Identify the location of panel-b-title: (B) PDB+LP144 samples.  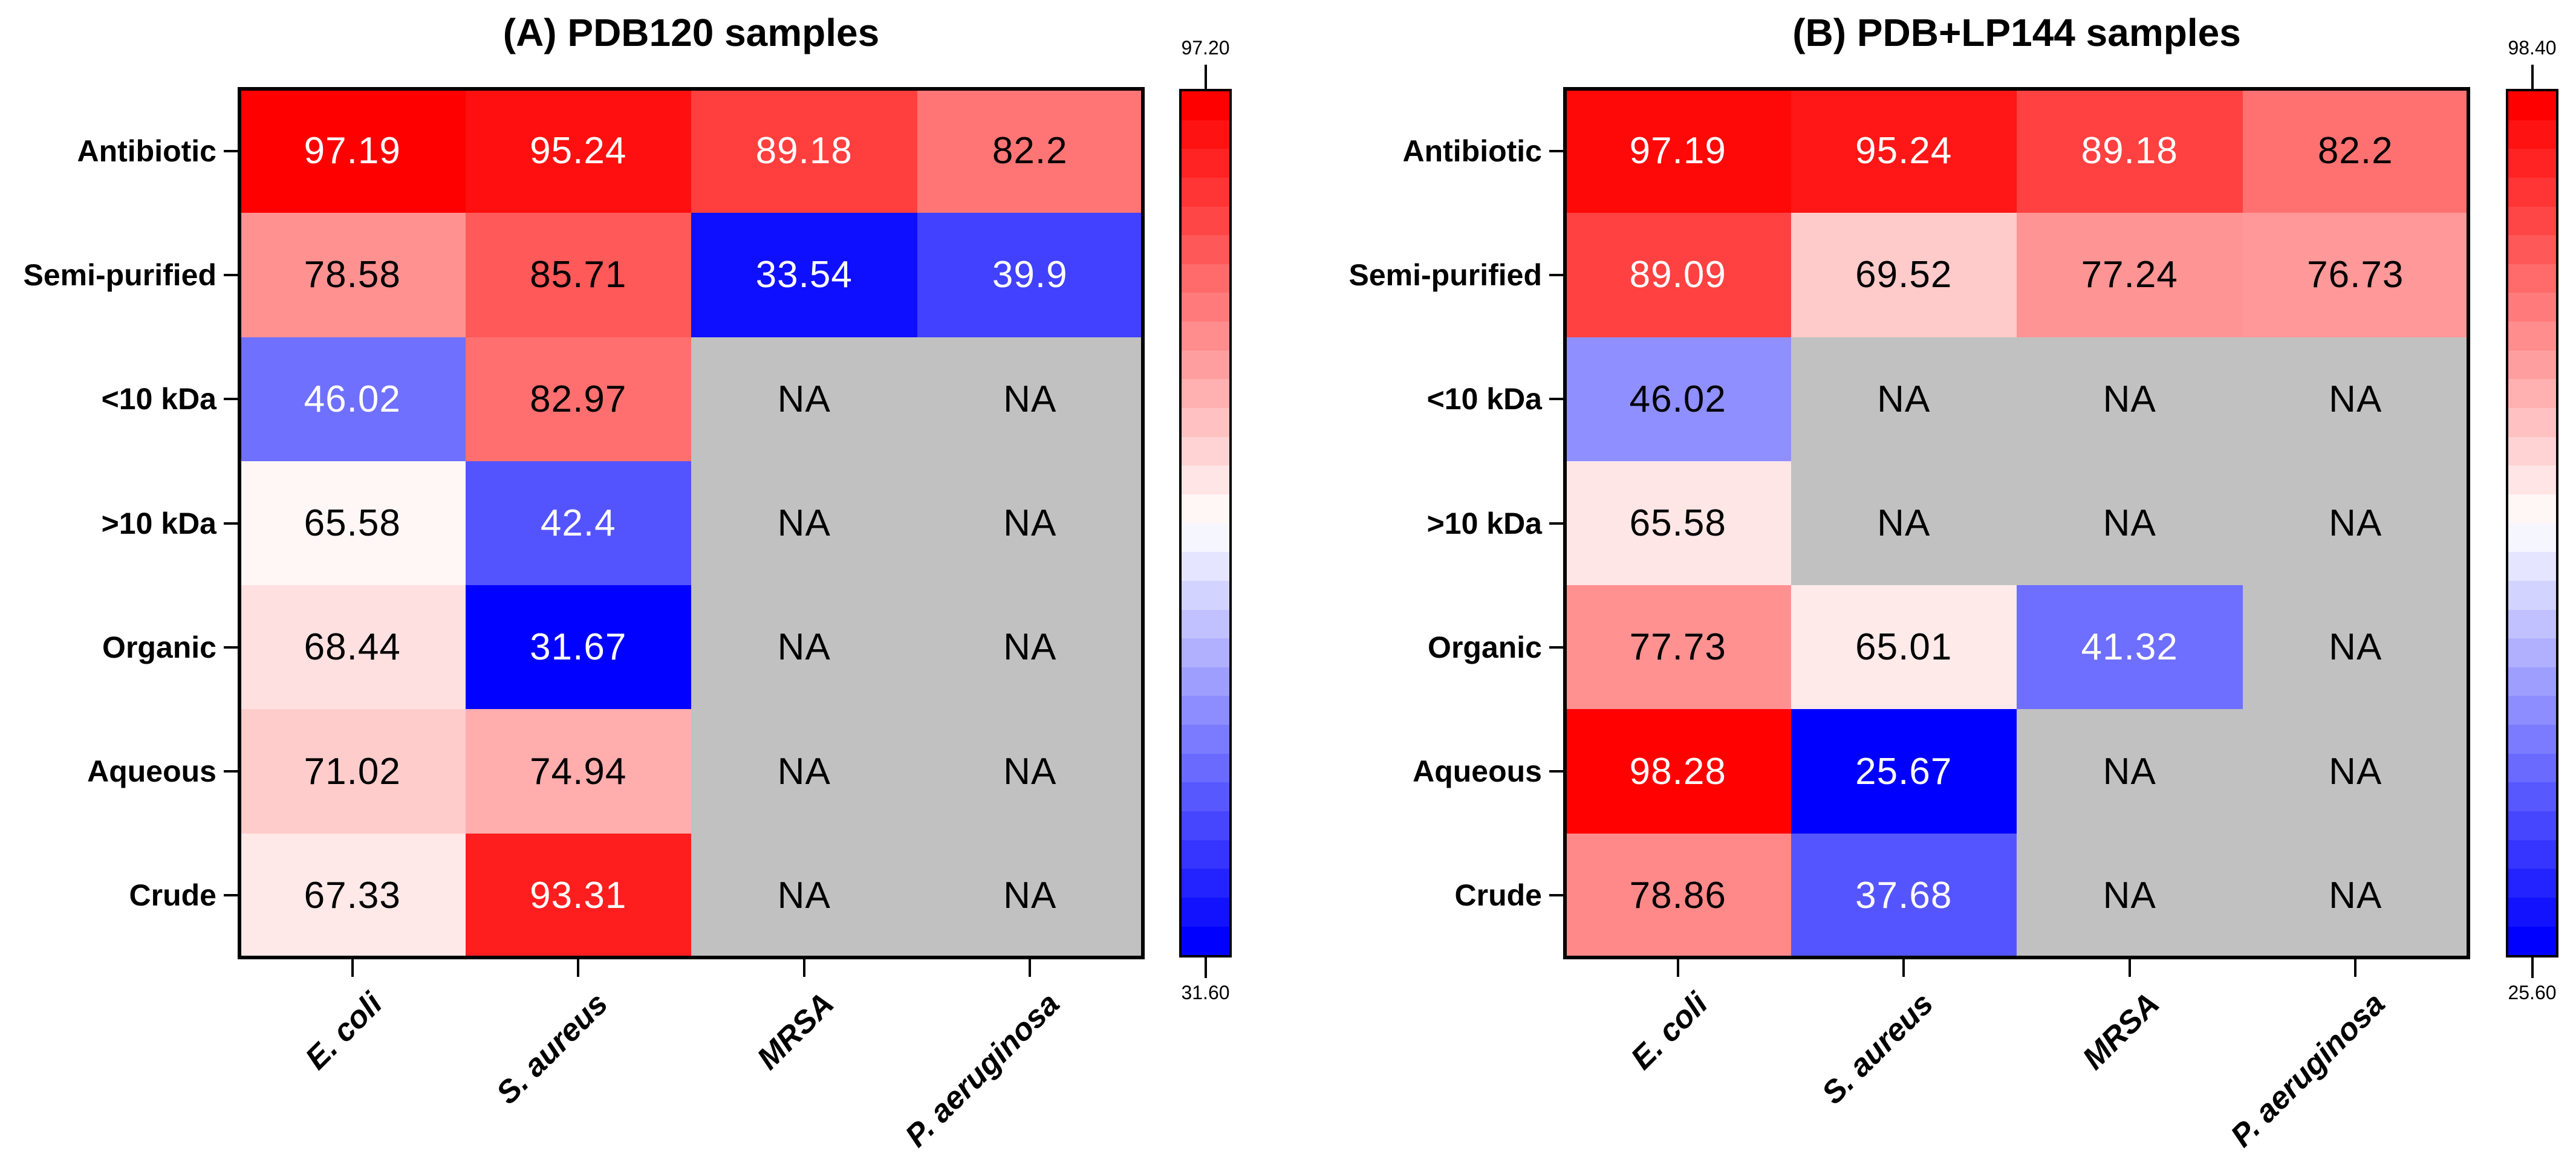
(2016, 32).